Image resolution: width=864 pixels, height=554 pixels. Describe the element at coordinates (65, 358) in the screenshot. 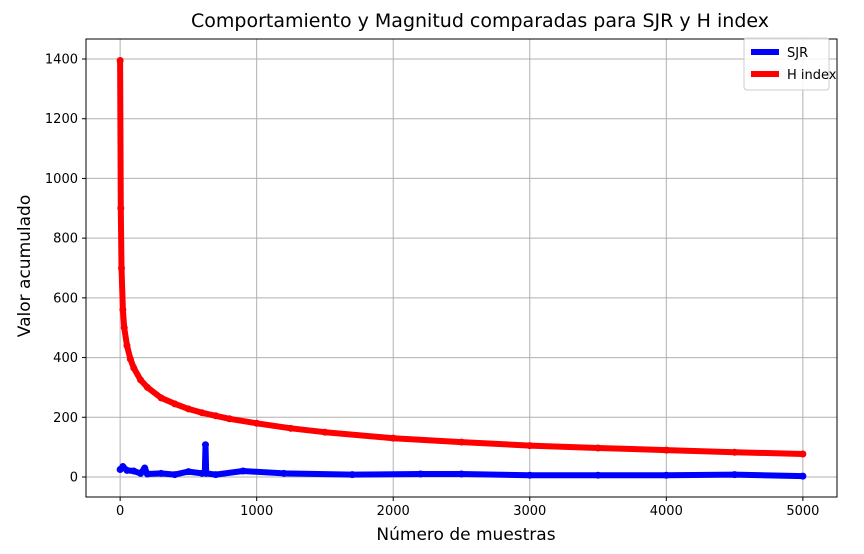

I see `y-tick-label: 400` at that location.